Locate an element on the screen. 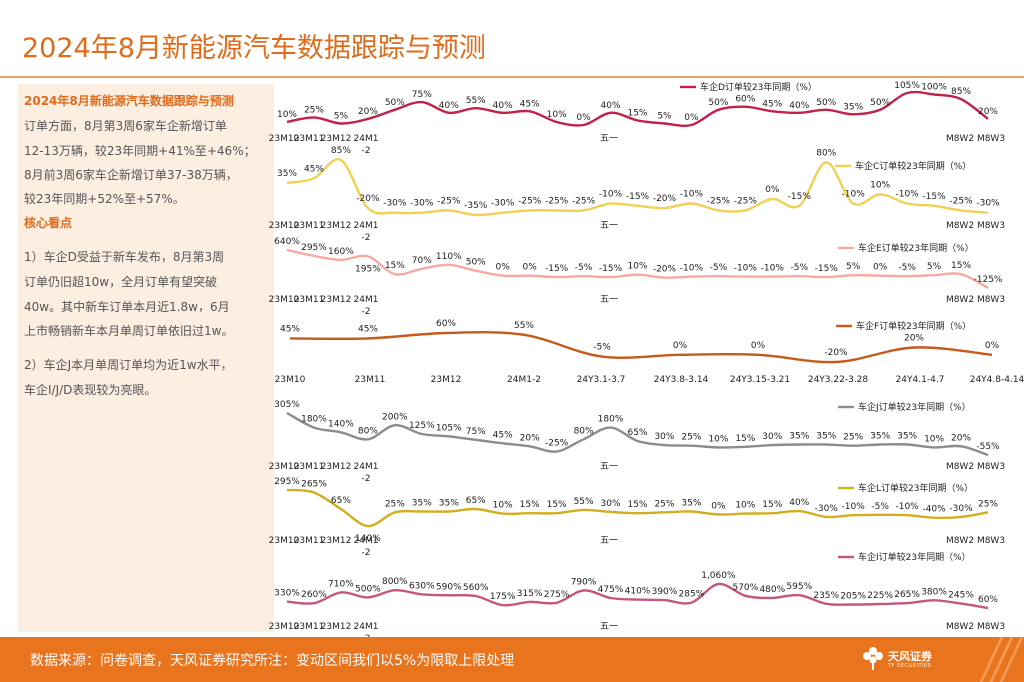 This screenshot has width=1024, height=682. point1-line-2: 订单仍旧超10w，全月订单有望突破 is located at coordinates (121, 282).